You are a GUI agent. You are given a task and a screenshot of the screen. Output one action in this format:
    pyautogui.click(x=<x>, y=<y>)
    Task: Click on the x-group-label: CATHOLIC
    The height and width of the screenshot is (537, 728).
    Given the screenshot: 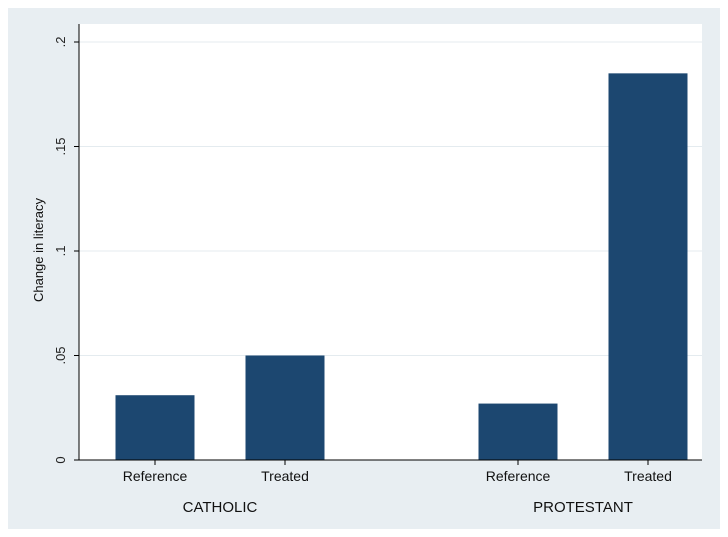 What is the action you would take?
    pyautogui.click(x=220, y=507)
    